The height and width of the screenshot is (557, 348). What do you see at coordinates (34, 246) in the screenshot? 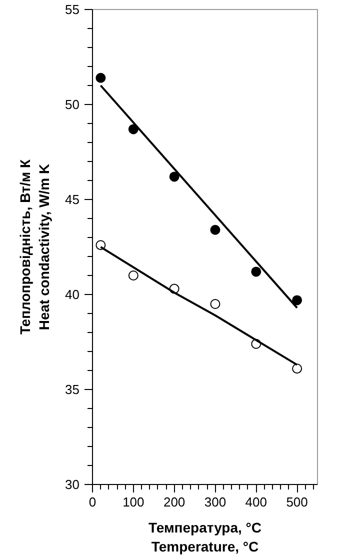
I see `y-axis-title: Теплопровідність, Вт/м К Heat condactivity, W/m K` at bounding box center [34, 246].